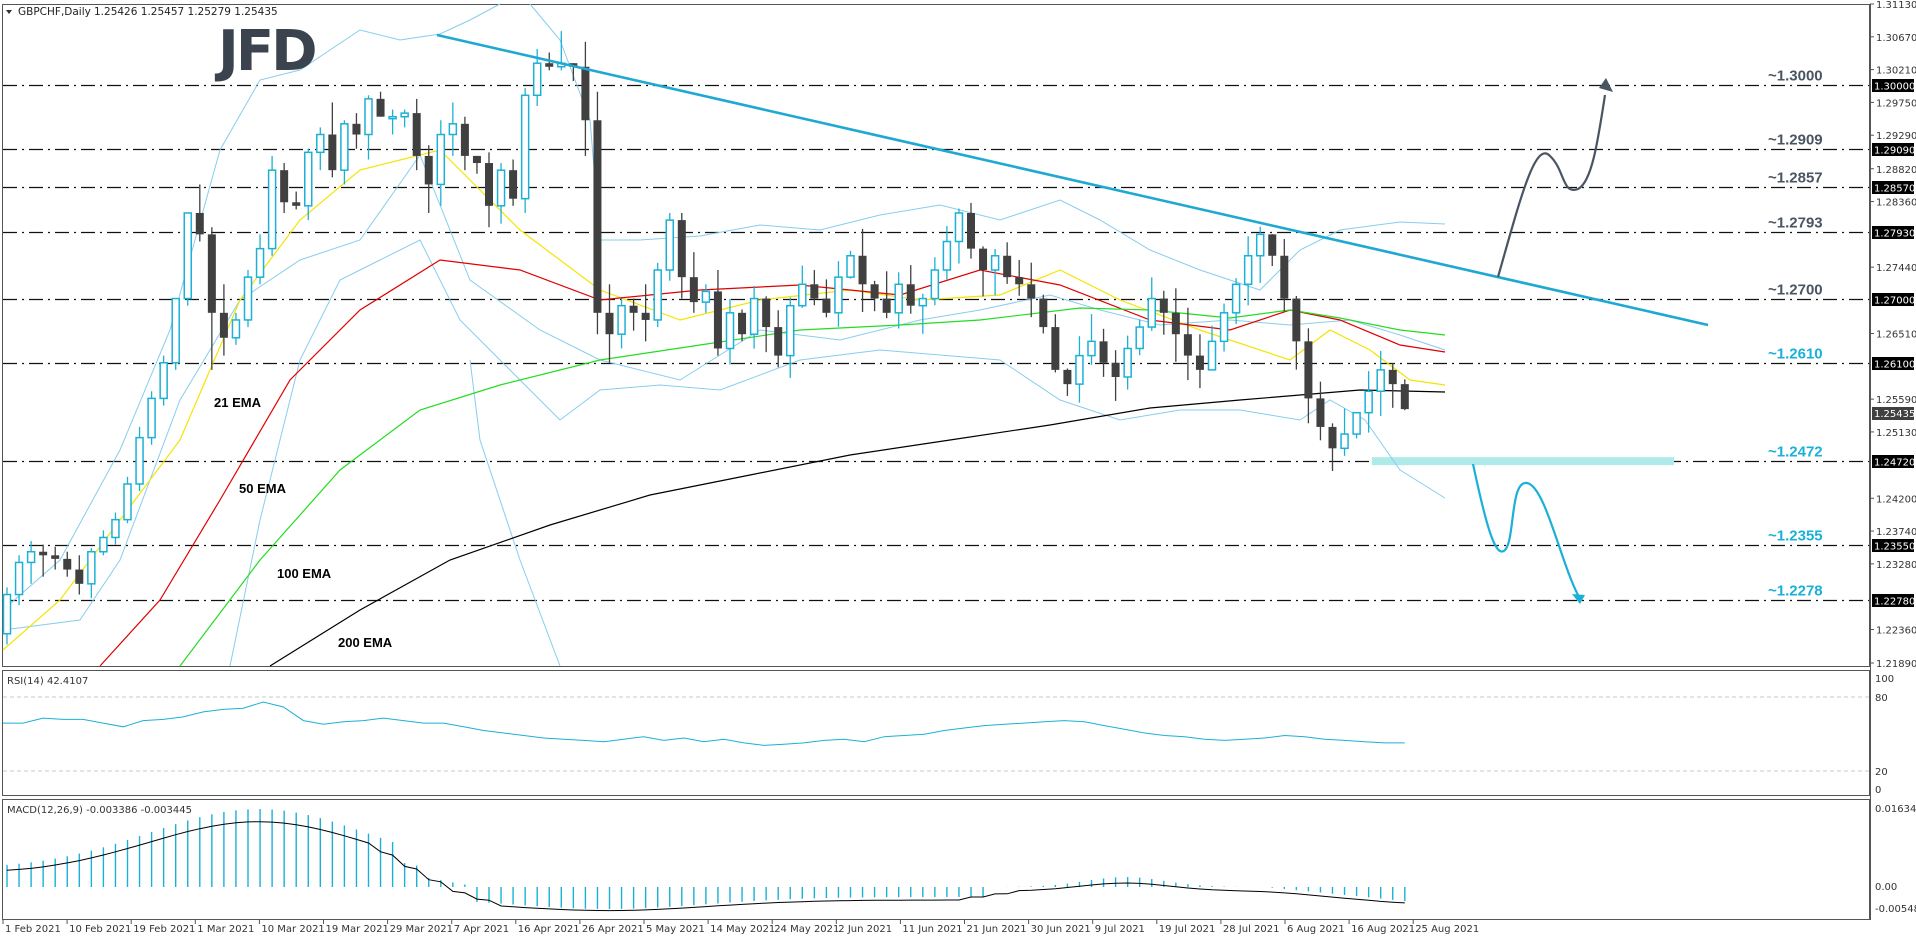 This screenshot has height=940, width=1916. Describe the element at coordinates (1894, 87) in the screenshot. I see `level-tag: 1.30000` at that location.